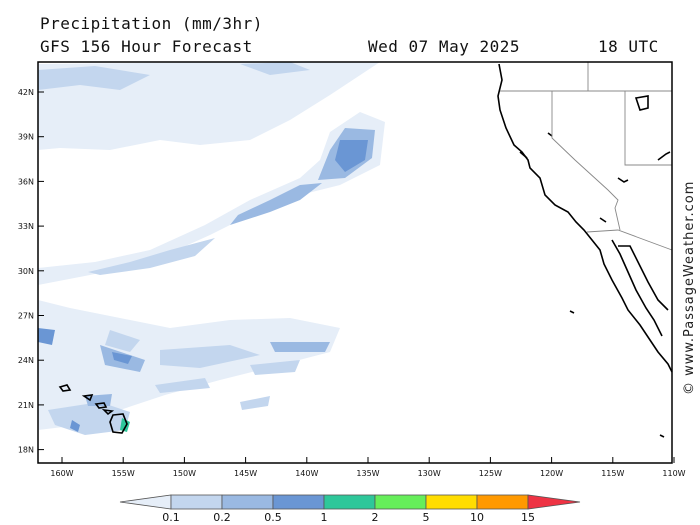 This screenshot has height=525, width=700. Describe the element at coordinates (151, 23) in the screenshot. I see `map-title: Precipitation (mm/3hr)` at that location.